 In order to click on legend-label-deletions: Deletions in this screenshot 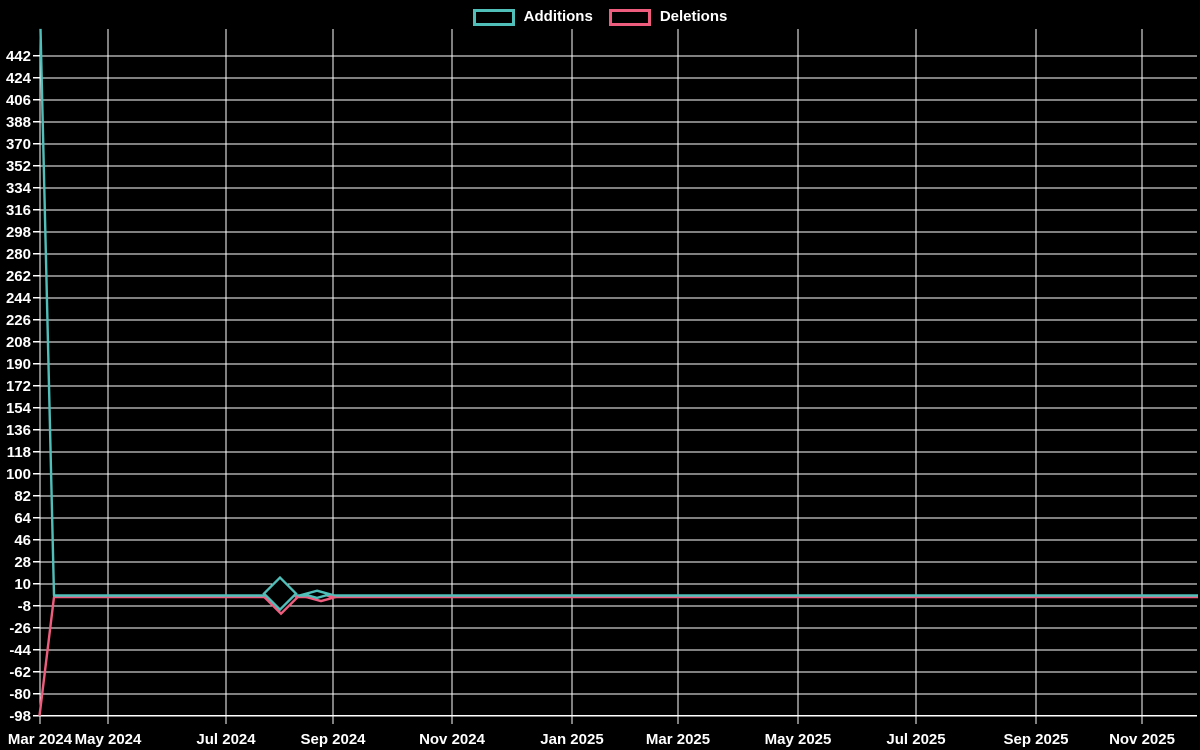, I will do `click(693, 16)`.